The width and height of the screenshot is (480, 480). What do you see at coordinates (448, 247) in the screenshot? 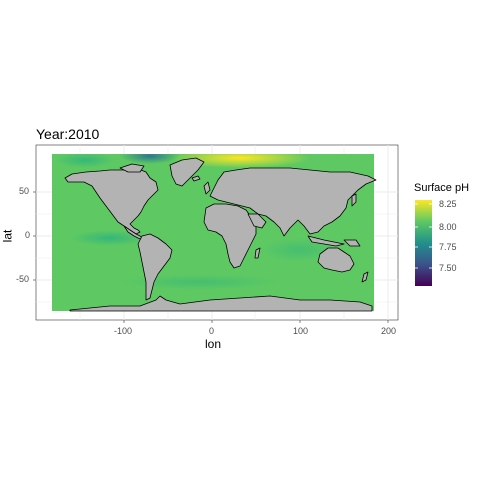
I see `legend-tick-label: 7.75` at bounding box center [448, 247].